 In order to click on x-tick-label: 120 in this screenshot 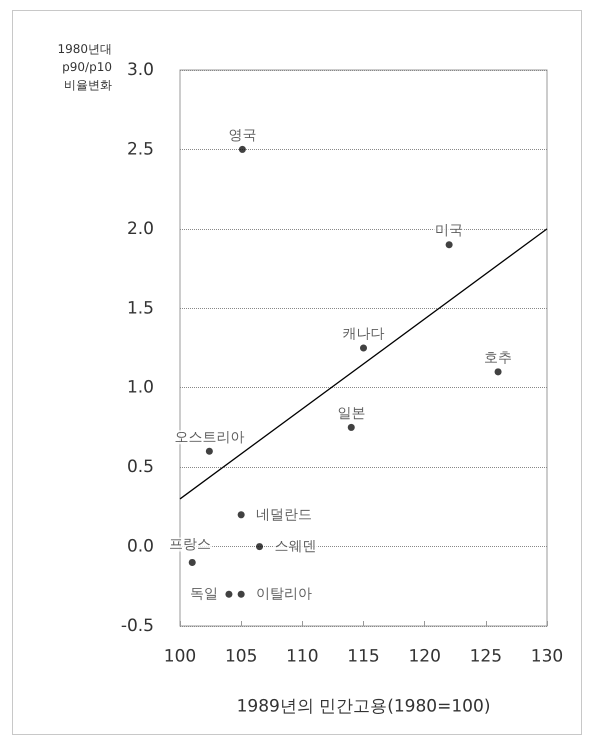, I will do `click(424, 656)`.